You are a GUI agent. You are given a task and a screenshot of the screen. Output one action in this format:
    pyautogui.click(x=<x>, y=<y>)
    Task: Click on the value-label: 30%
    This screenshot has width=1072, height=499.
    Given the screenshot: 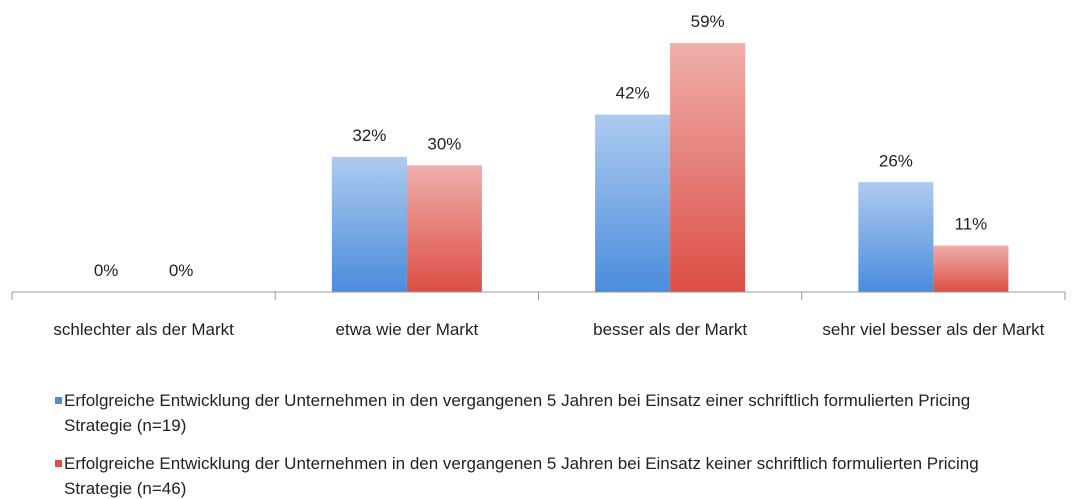 What is the action you would take?
    pyautogui.click(x=444, y=143)
    